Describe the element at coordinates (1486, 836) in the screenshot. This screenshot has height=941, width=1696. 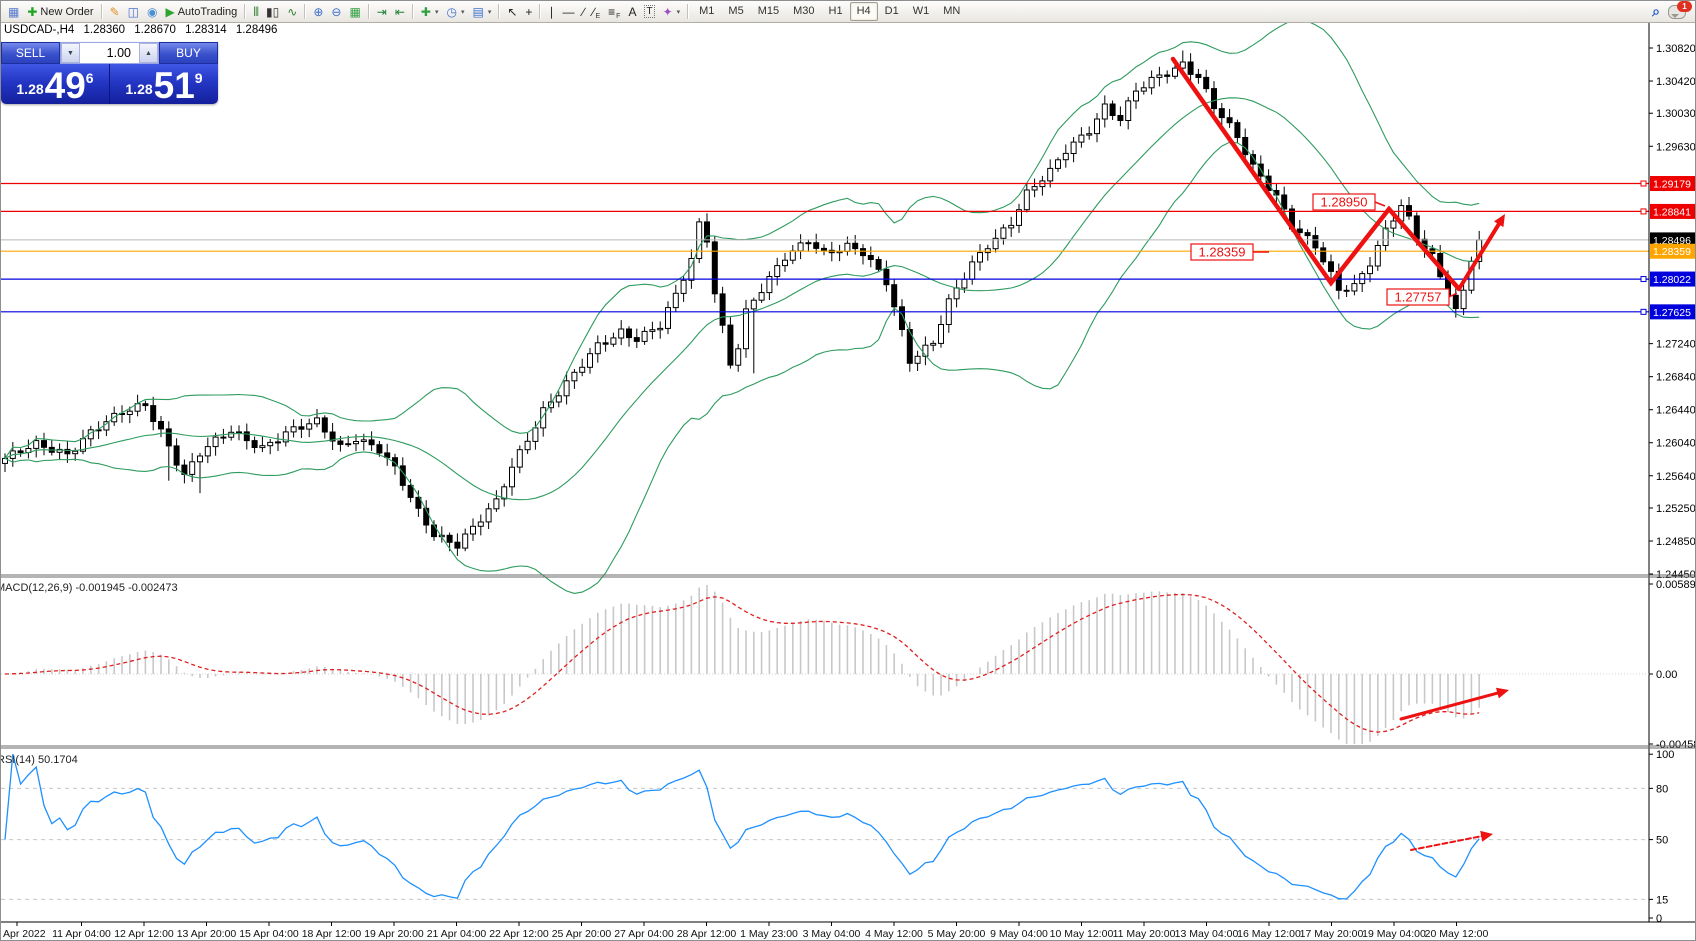
I see `rsi-forecast-arrow-head` at that location.